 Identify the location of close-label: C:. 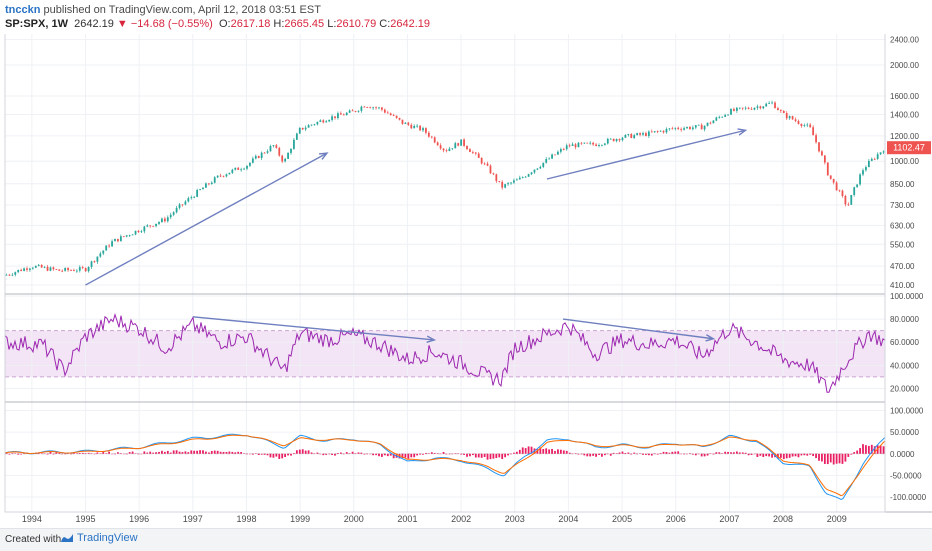
(385, 24).